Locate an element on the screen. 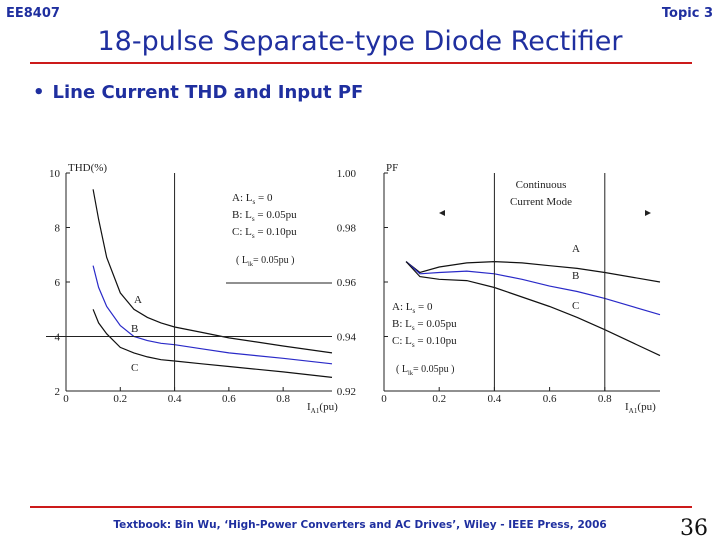 This screenshot has height=541, width=720. slide-title: 18-pulse Separate-type Diode Rectifier is located at coordinates (360, 41).